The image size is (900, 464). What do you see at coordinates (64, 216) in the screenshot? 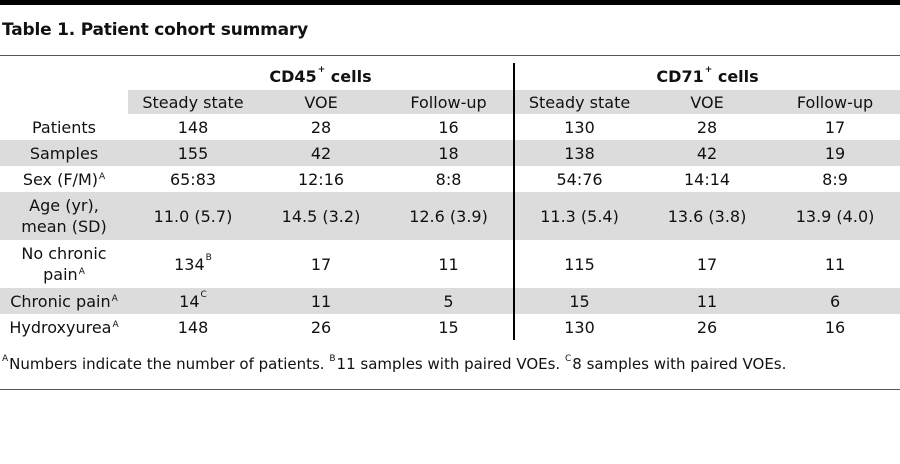
I see `row-label: Age (yr), mean (SD)` at bounding box center [64, 216].